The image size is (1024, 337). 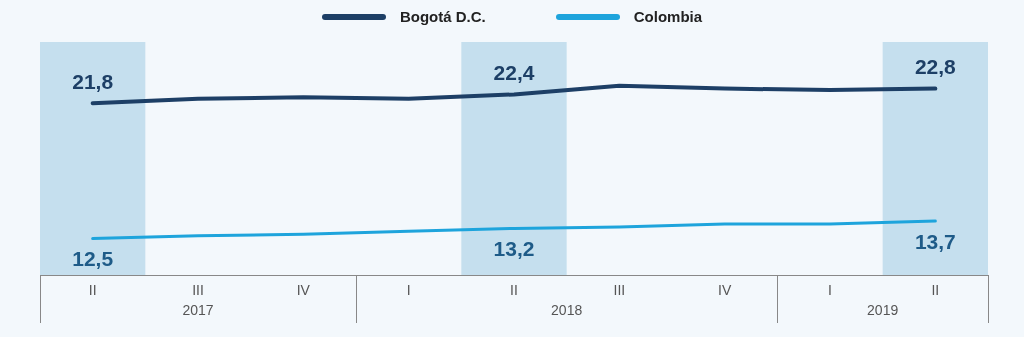 I want to click on data-label: 12,5, so click(x=93, y=259).